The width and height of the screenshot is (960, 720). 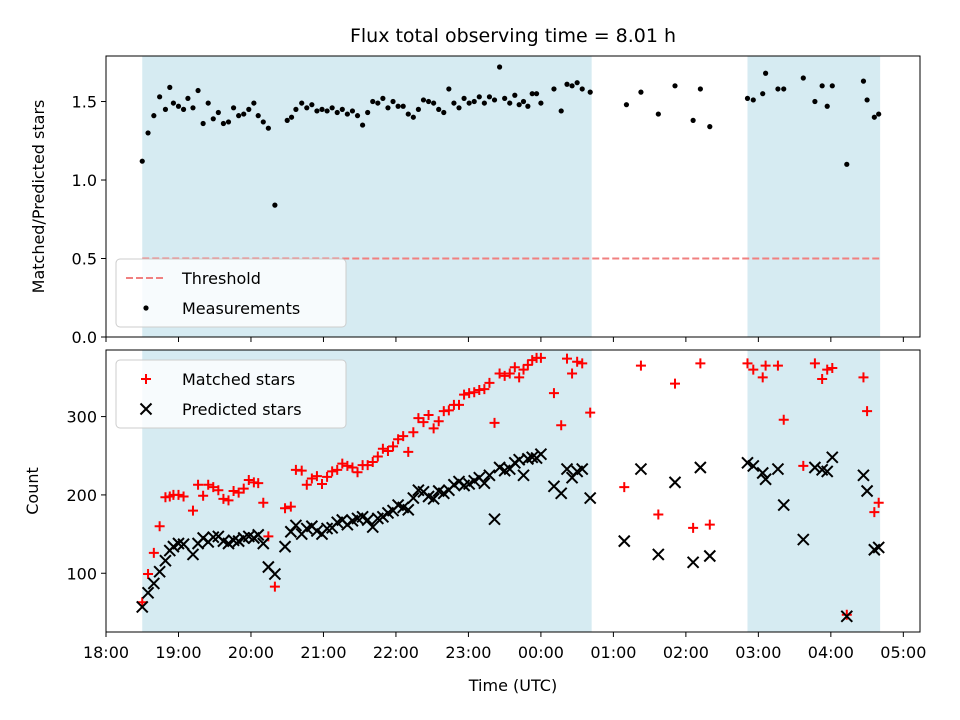 What do you see at coordinates (513, 36) in the screenshot?
I see `chart-title: Flux total observing time = 8.01 h` at bounding box center [513, 36].